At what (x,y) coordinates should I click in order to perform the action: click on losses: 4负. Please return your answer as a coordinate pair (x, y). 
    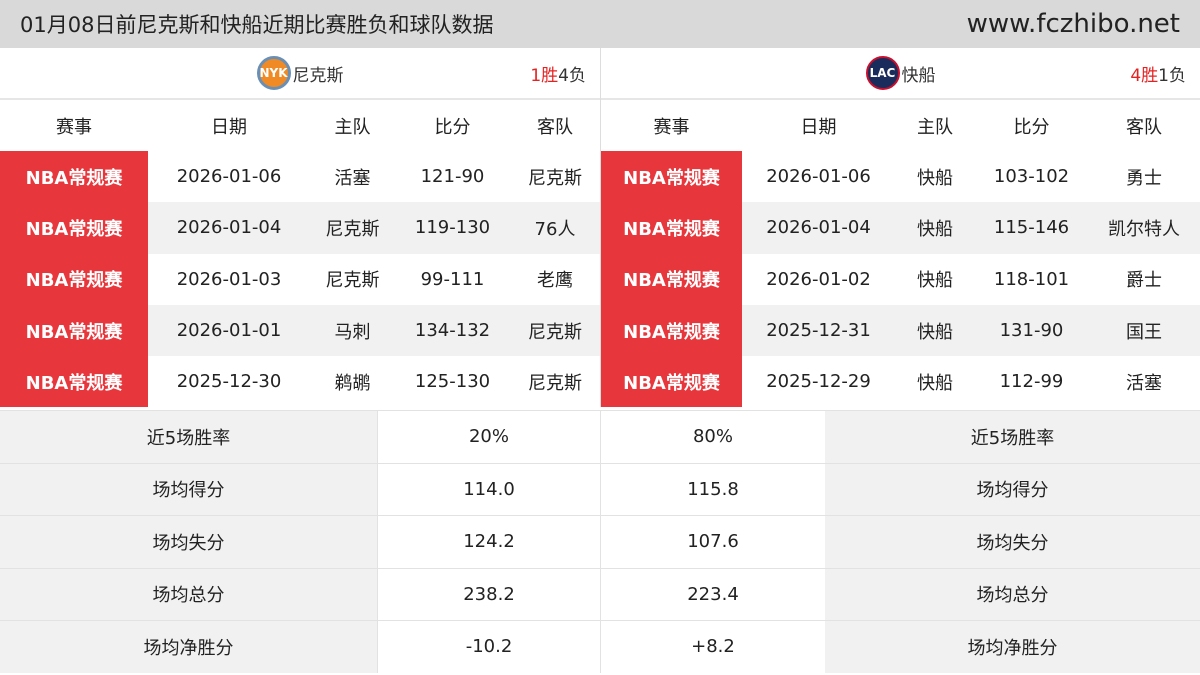
    Looking at the image, I should click on (572, 75).